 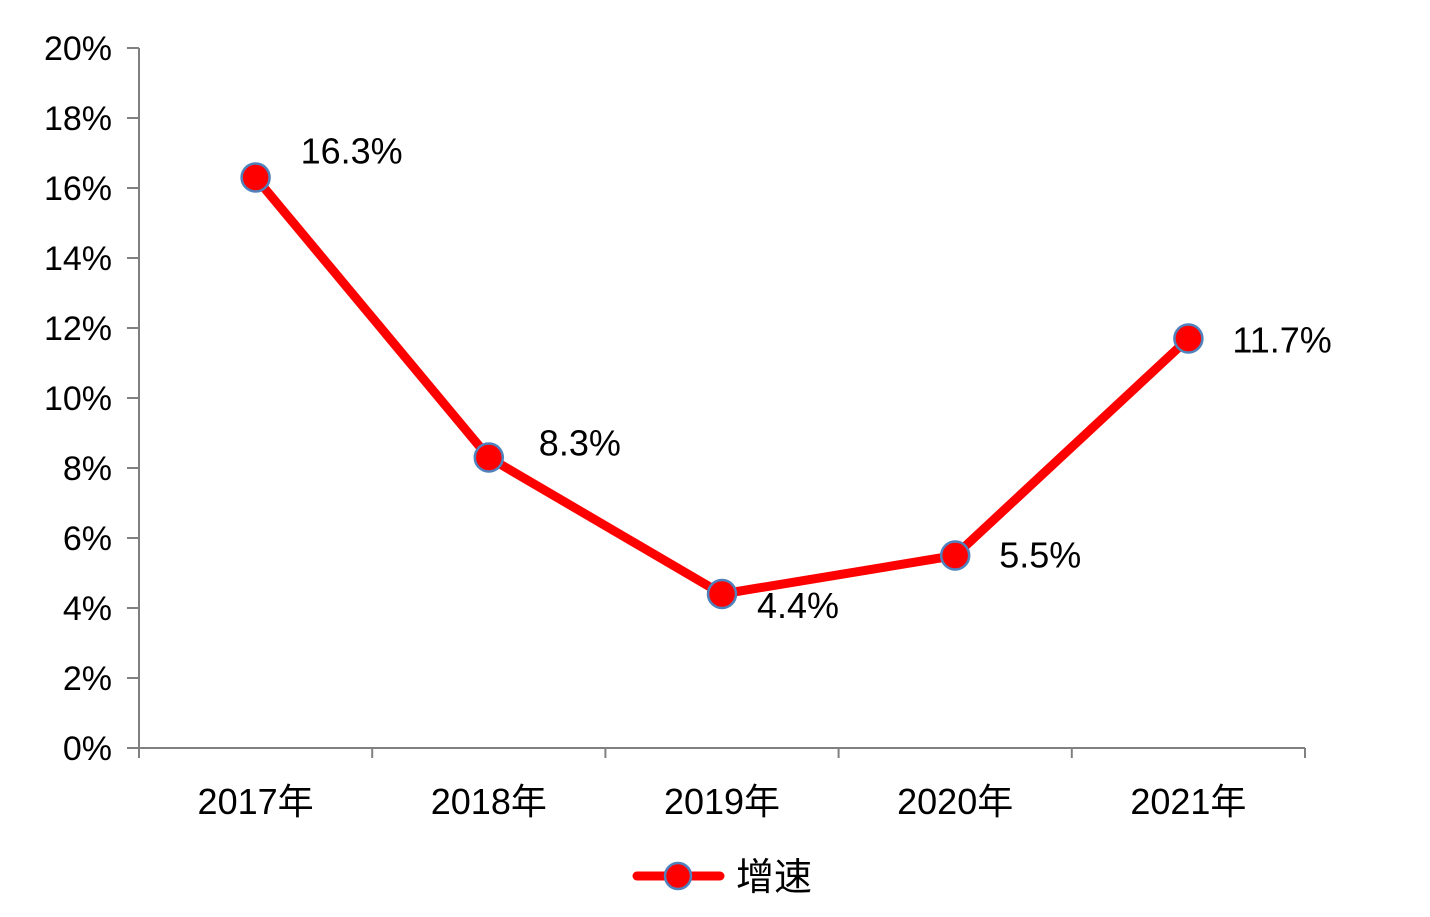 I want to click on y-tick-label: 12%, so click(x=78, y=329).